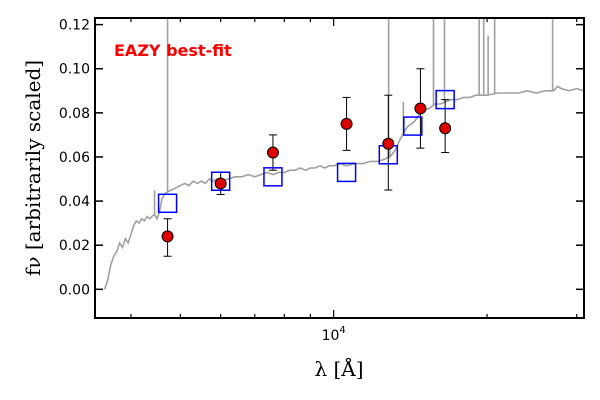 This screenshot has width=600, height=400. I want to click on x-tick-label-base: 10, so click(331, 336).